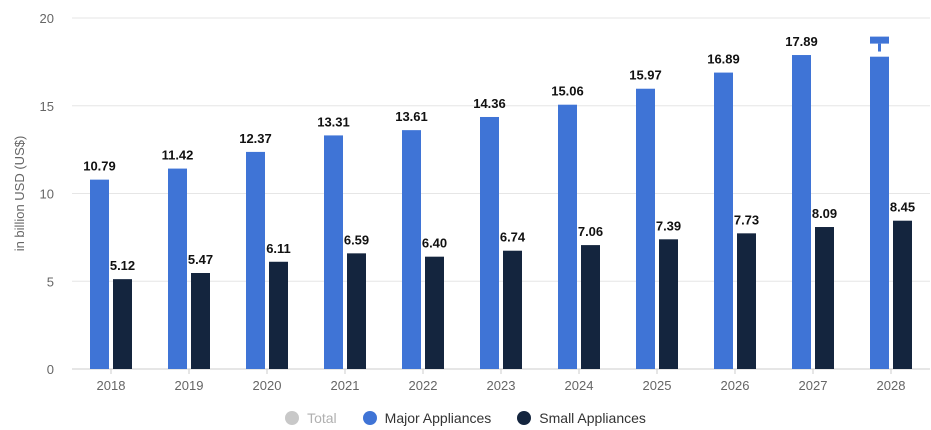  Describe the element at coordinates (590, 231) in the screenshot. I see `data-label: 7.06` at that location.